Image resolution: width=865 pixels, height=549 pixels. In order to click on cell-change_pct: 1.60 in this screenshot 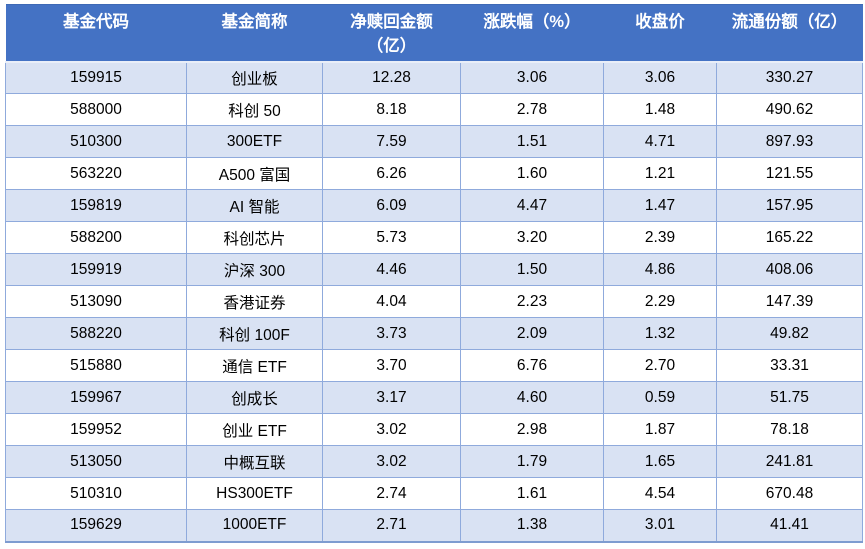, I will do `click(532, 173)`.